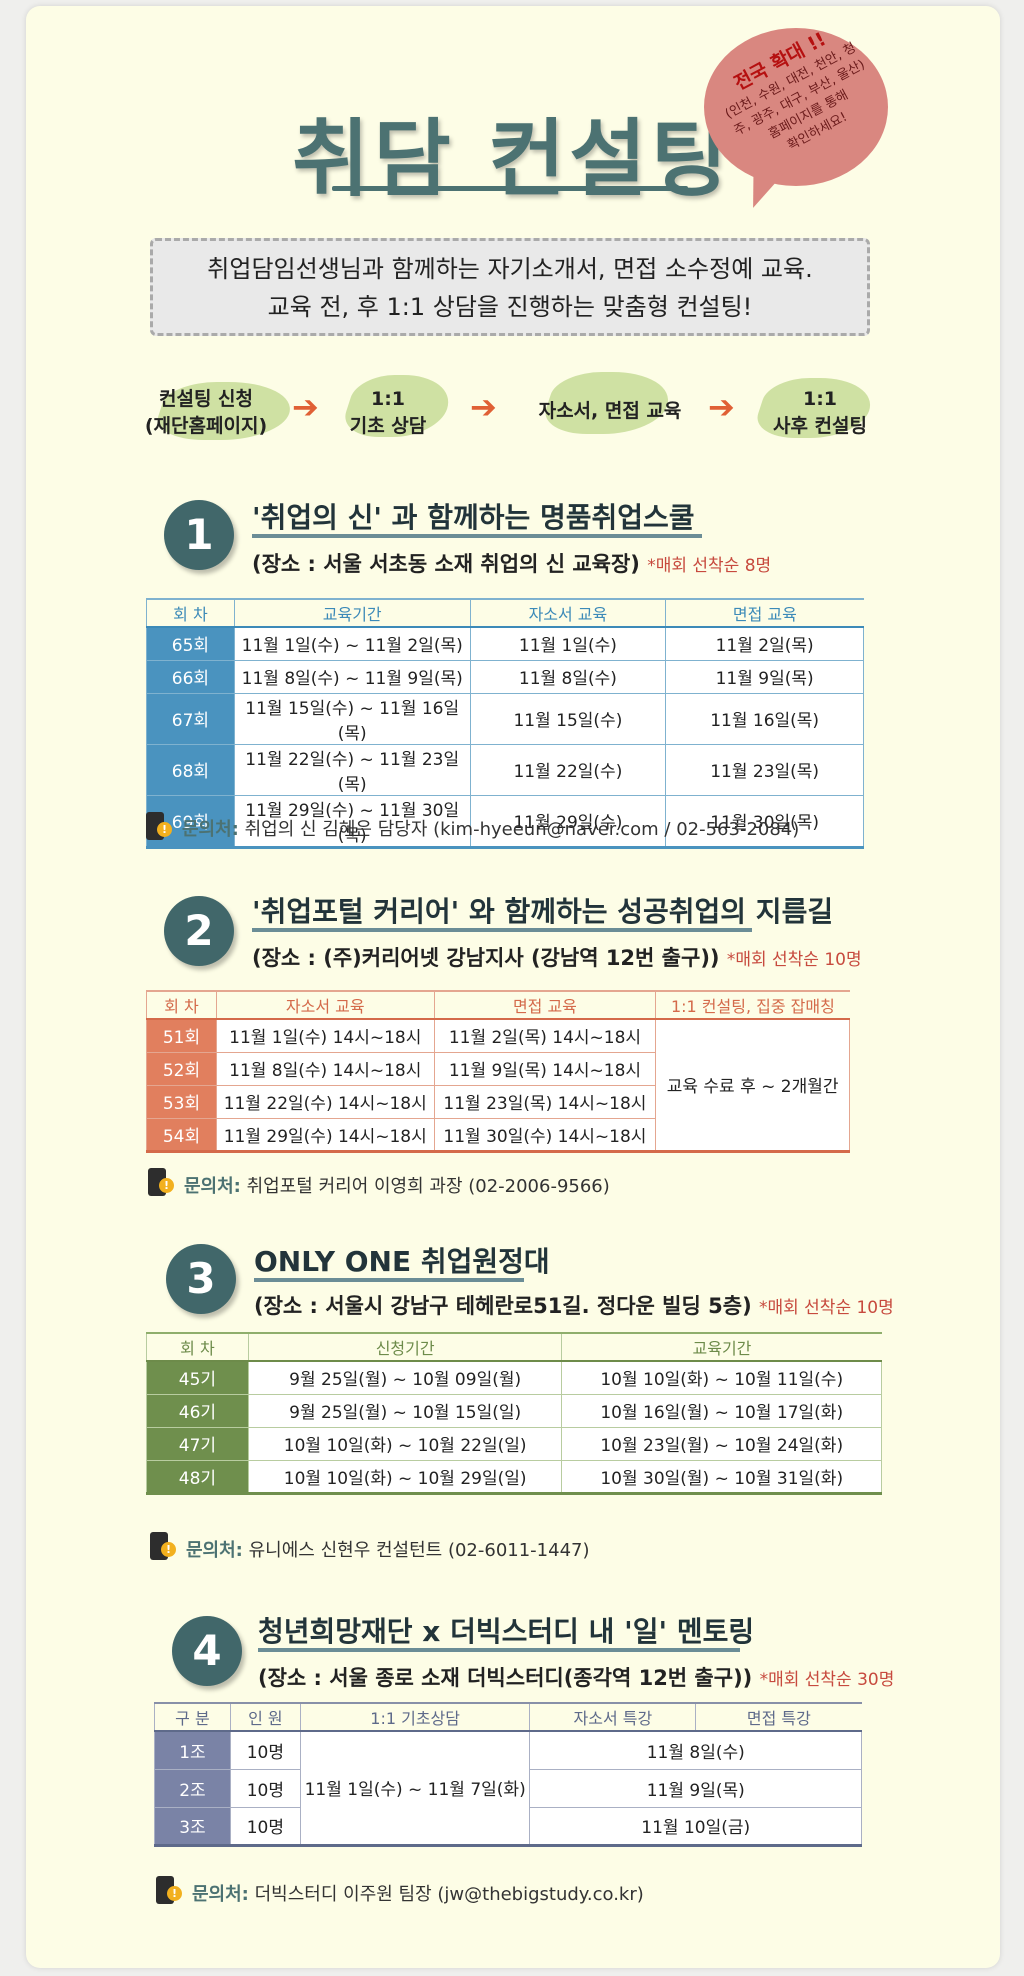 This screenshot has height=1976, width=1024. Describe the element at coordinates (764, 643) in the screenshot. I see `table-cell: 11월 2일(목)` at that location.